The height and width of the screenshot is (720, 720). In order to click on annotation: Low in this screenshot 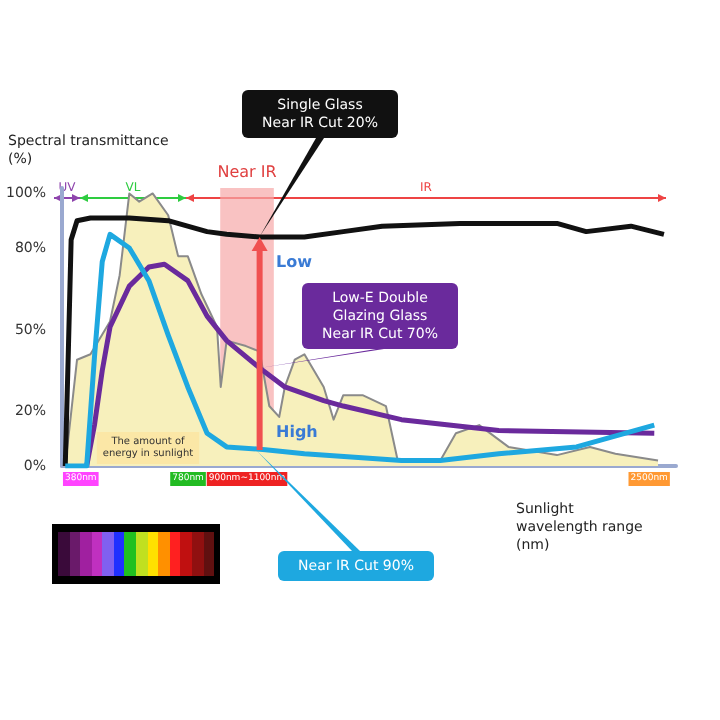, I will do `click(295, 262)`.